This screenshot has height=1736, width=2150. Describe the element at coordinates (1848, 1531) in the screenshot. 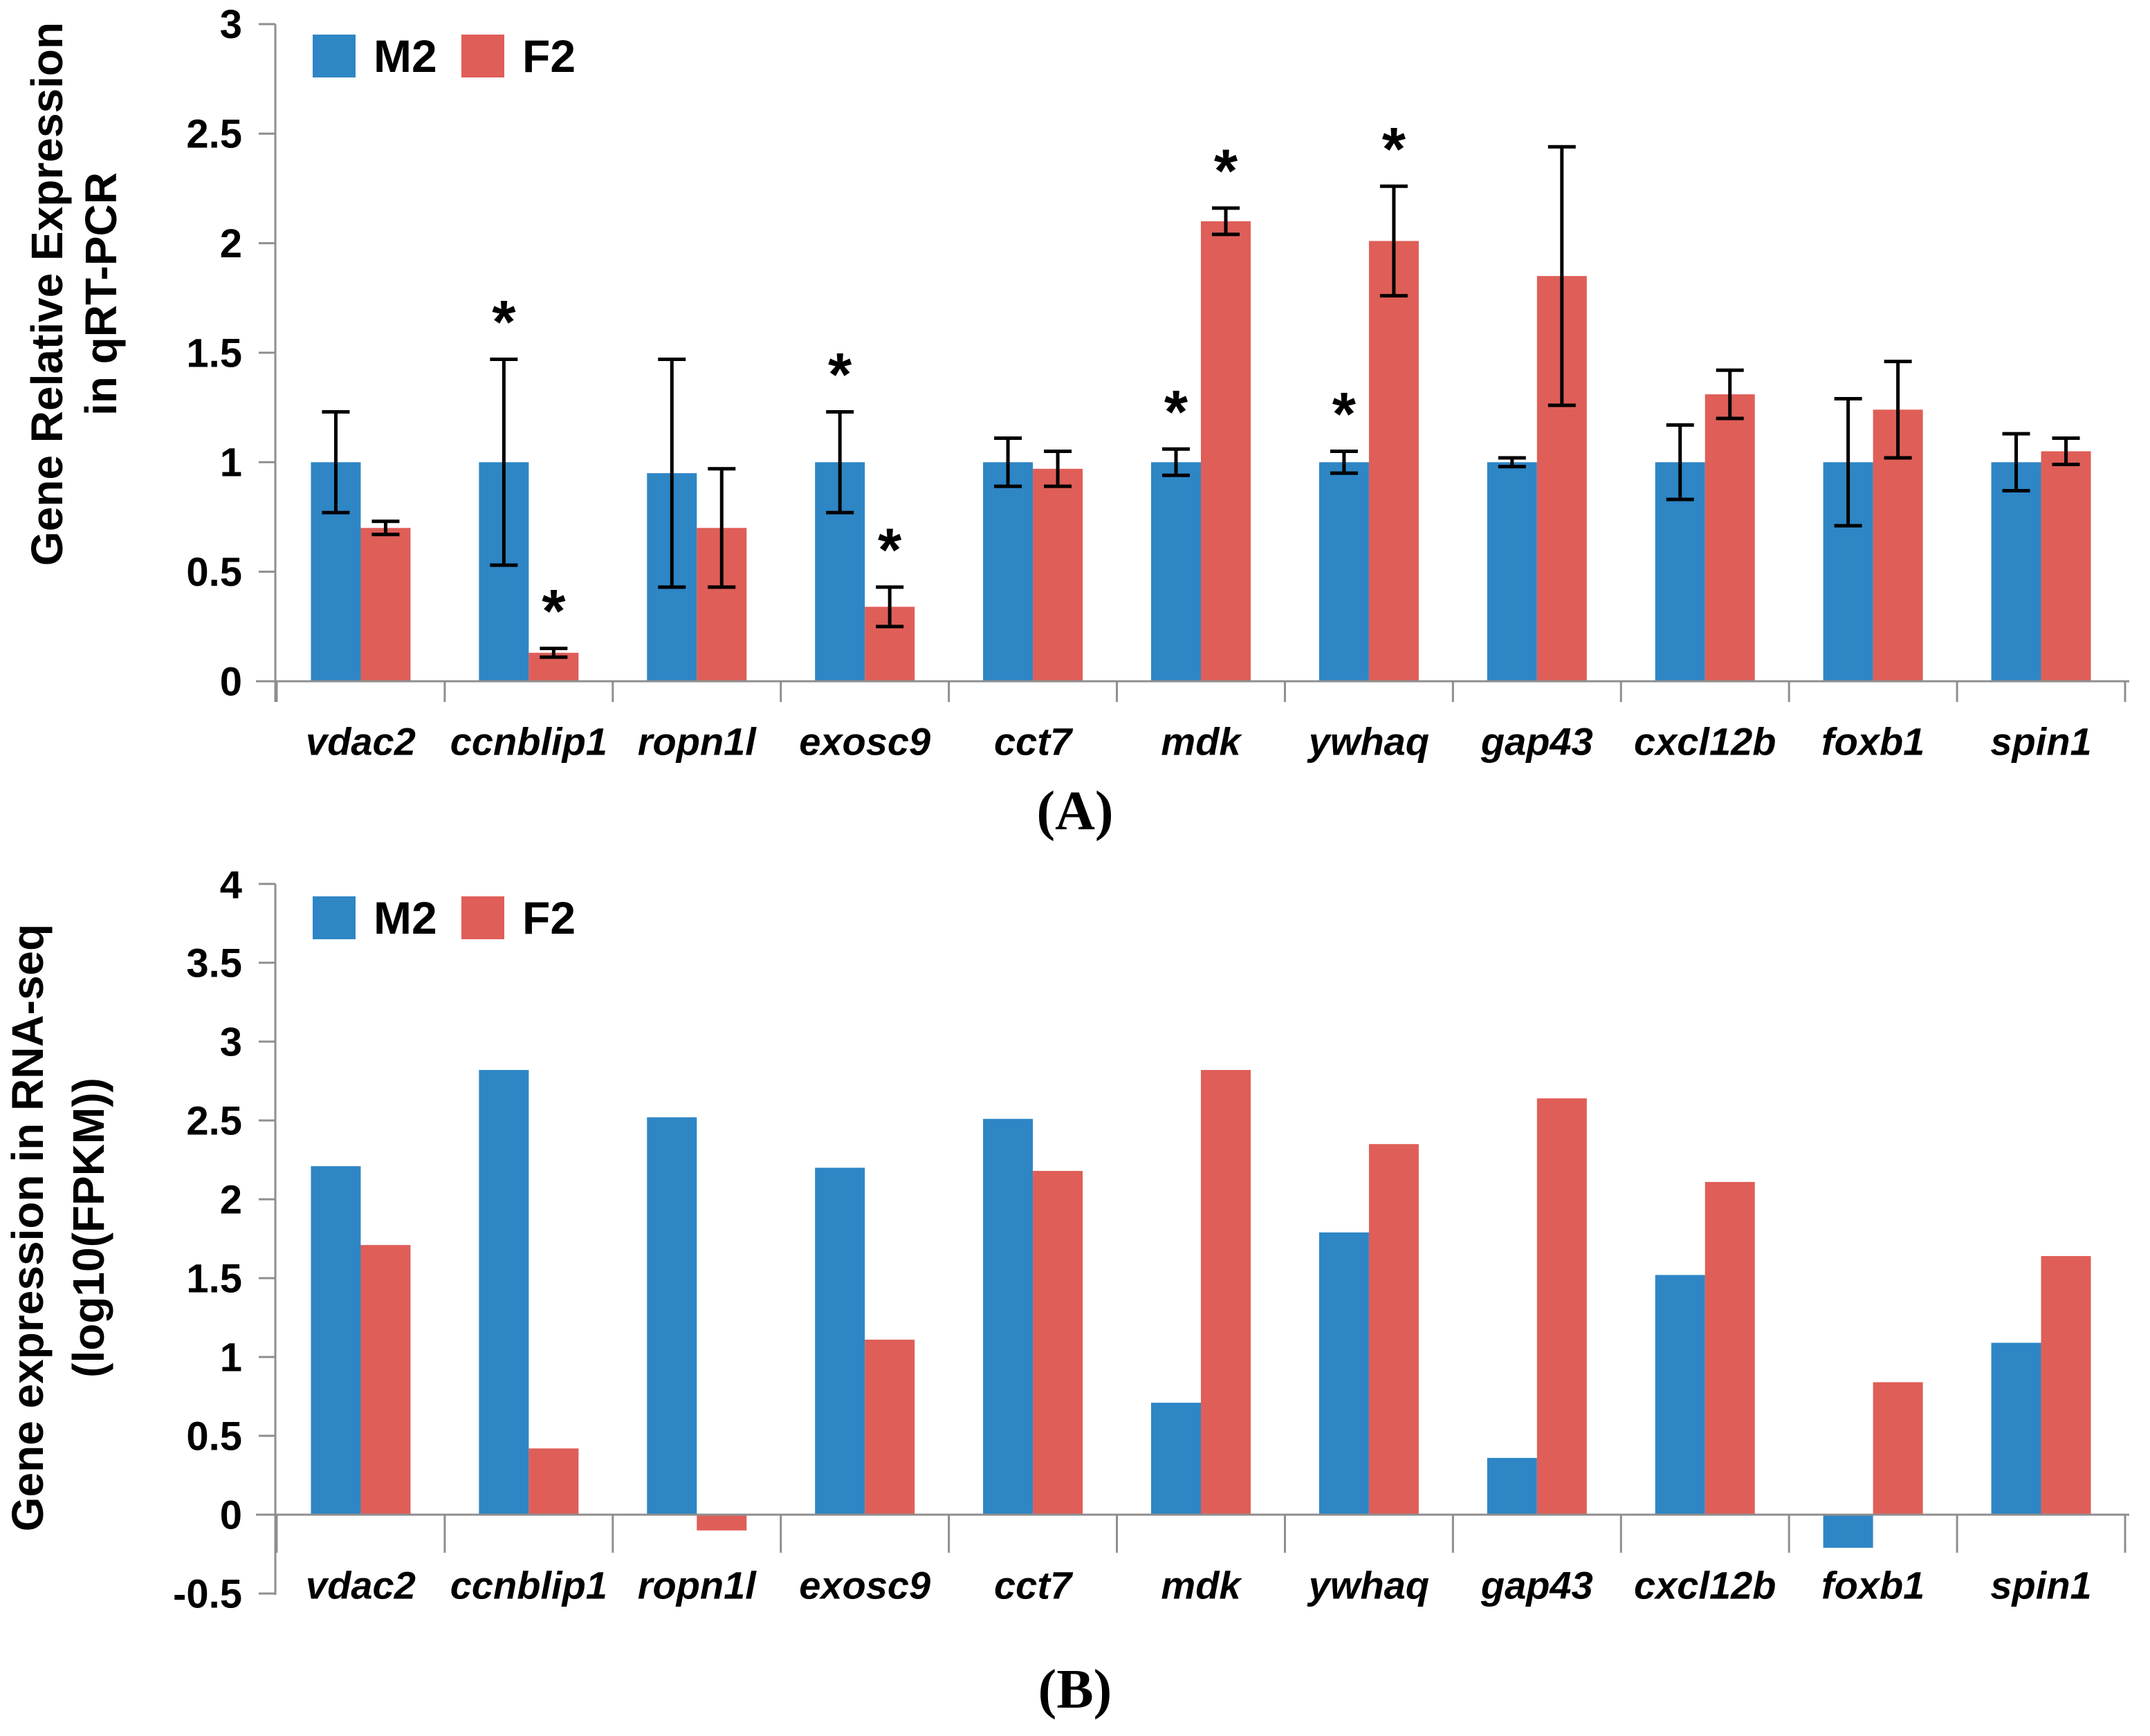

I see `bar-b-m2-foxb1` at that location.